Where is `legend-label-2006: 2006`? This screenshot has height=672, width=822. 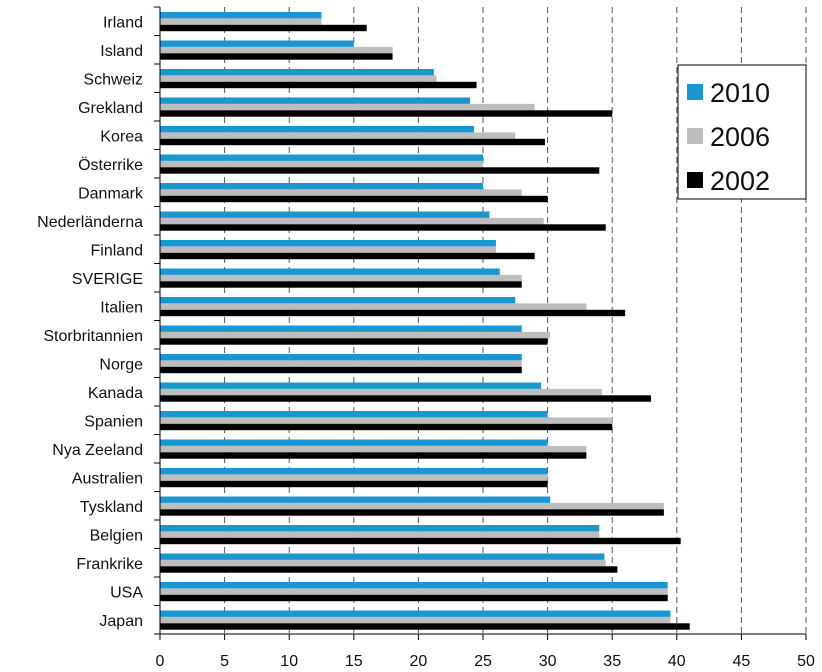
legend-label-2006: 2006 is located at coordinates (740, 137).